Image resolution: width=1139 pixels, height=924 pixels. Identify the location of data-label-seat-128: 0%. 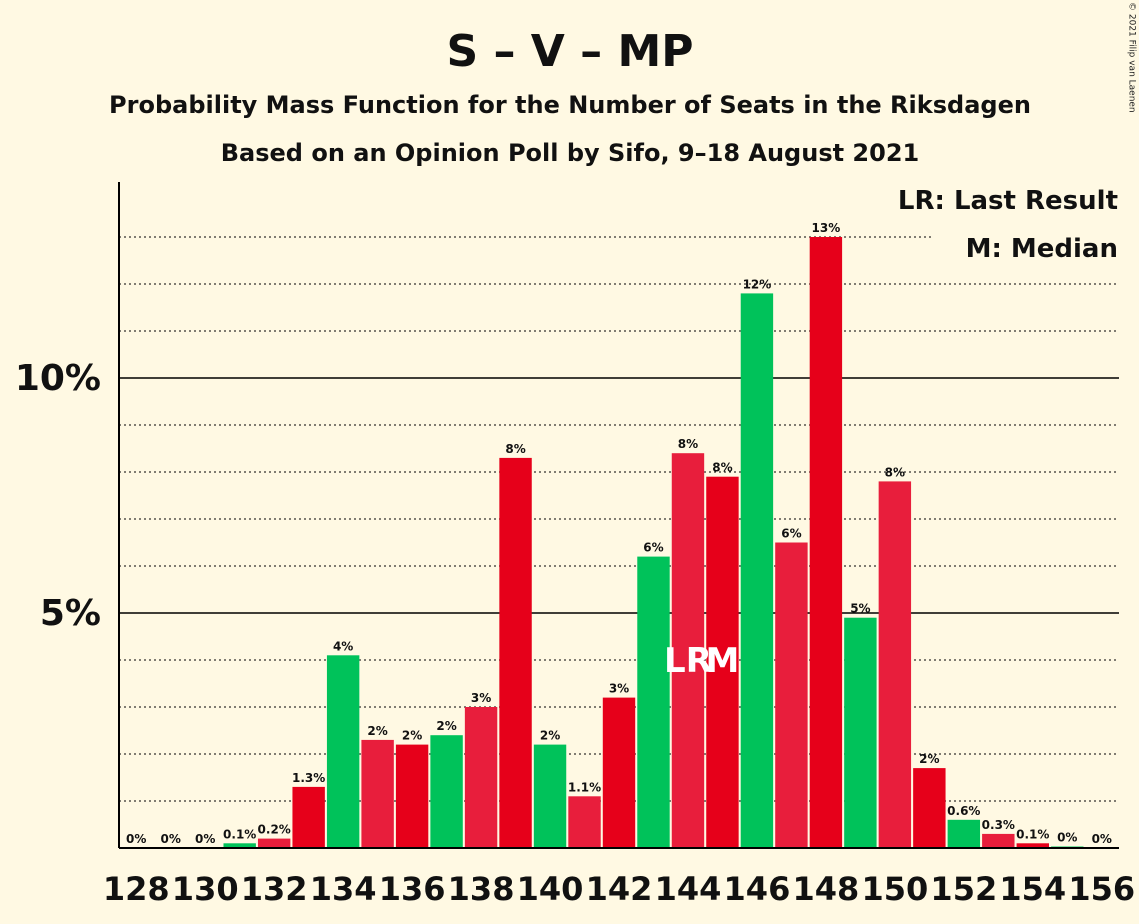
(136, 839).